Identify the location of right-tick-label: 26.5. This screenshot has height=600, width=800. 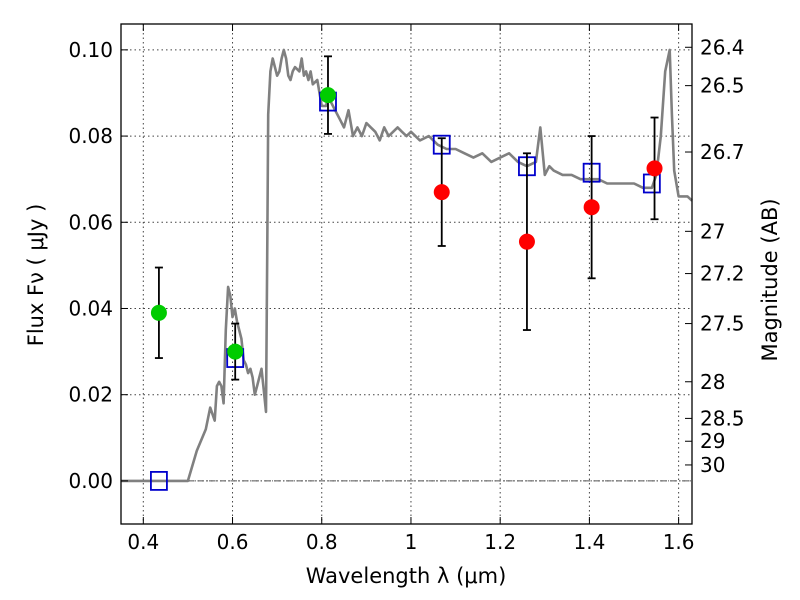
(722, 86).